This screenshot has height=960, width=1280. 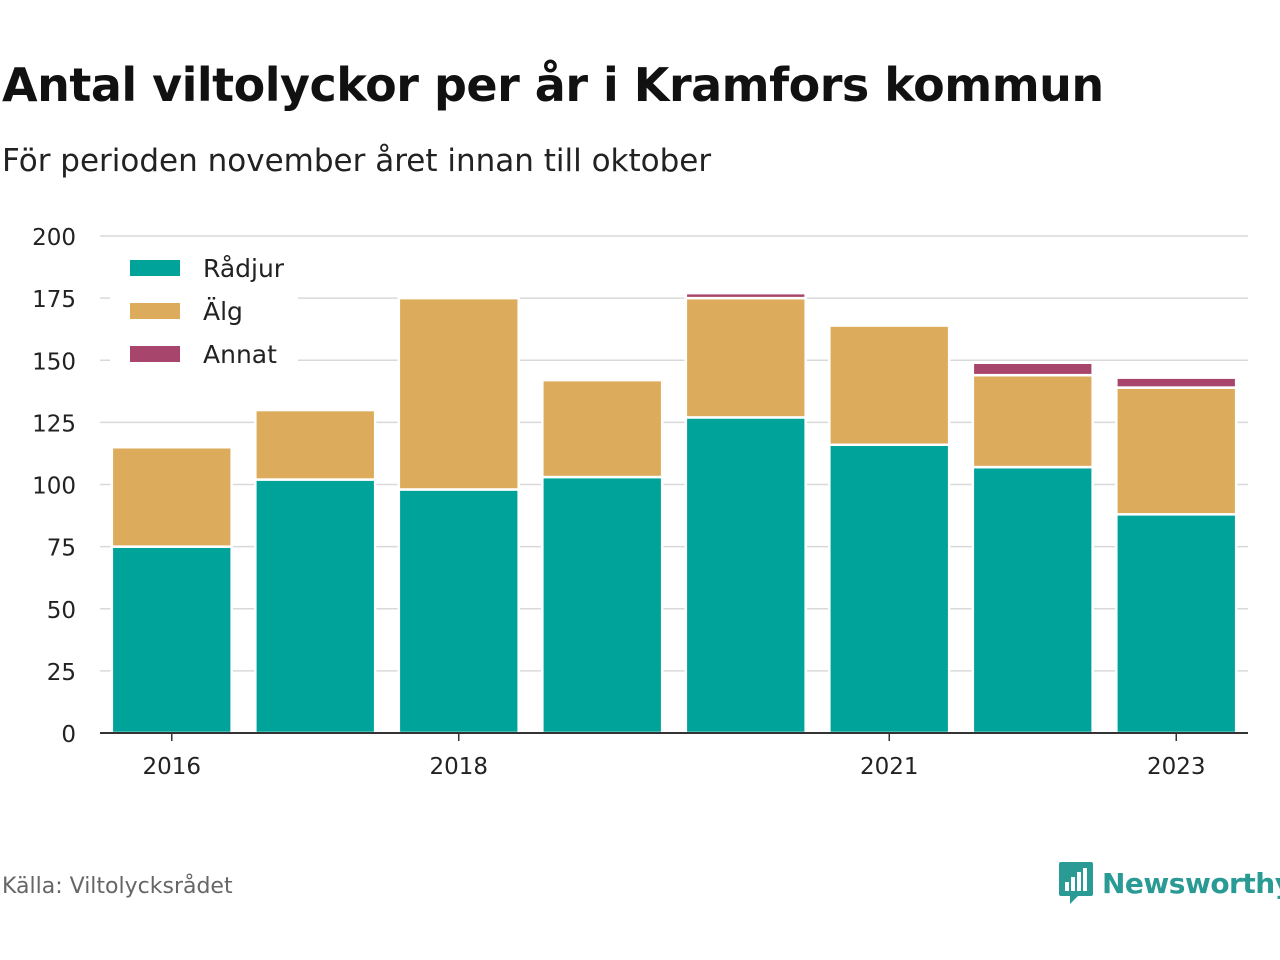 I want to click on y-tick-label: 50, so click(x=61, y=611).